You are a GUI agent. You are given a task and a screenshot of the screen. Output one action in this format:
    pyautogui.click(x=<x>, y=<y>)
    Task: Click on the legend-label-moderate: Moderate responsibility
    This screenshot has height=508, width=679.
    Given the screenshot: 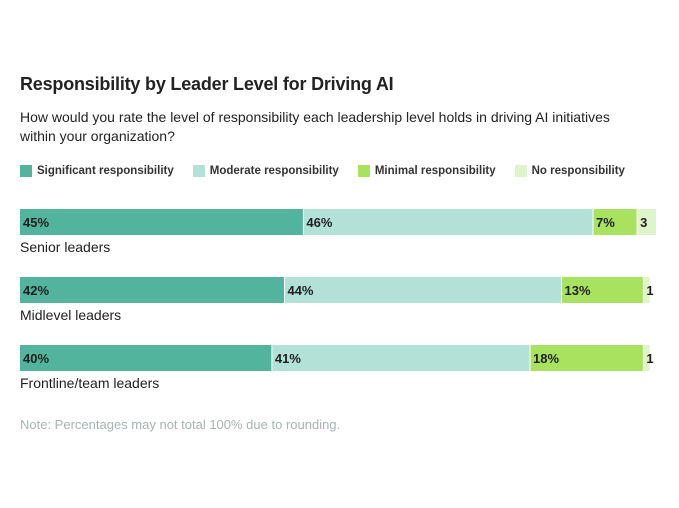 What is the action you would take?
    pyautogui.click(x=274, y=171)
    